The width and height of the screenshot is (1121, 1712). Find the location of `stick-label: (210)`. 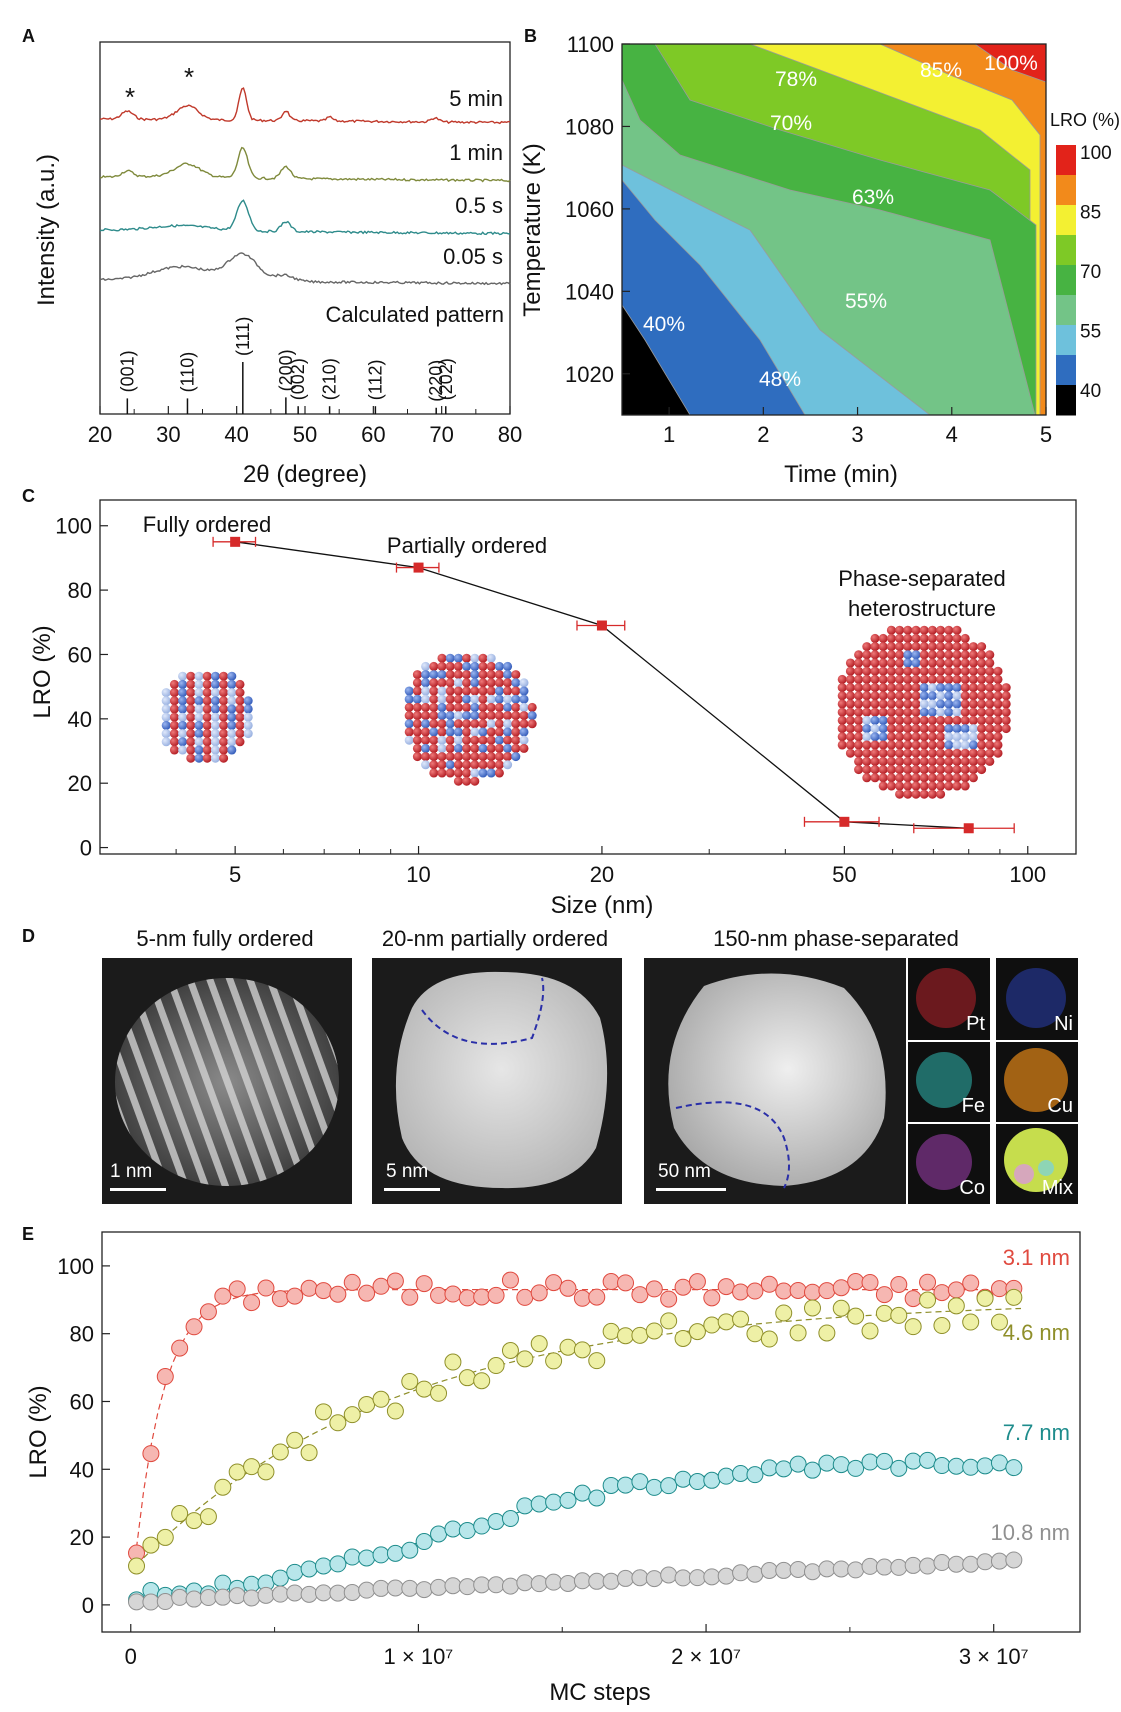

stick-label: (210) is located at coordinates (330, 379).